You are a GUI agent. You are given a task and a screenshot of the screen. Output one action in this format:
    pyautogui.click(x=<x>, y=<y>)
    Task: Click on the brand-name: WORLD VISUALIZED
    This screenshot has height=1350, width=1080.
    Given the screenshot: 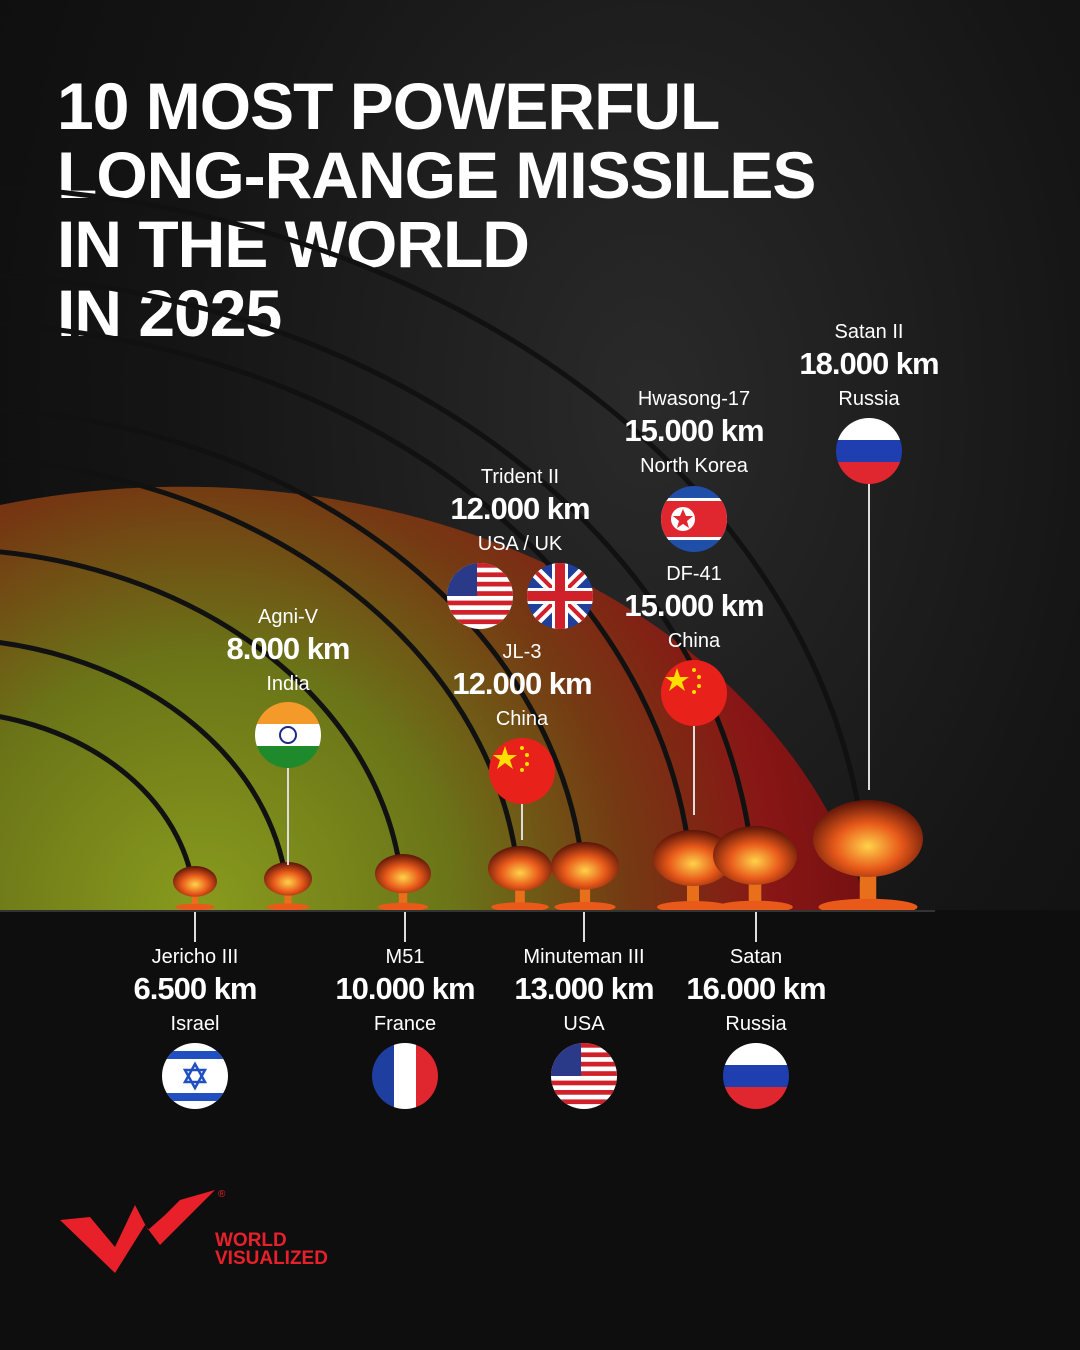 What is the action you would take?
    pyautogui.click(x=271, y=1249)
    